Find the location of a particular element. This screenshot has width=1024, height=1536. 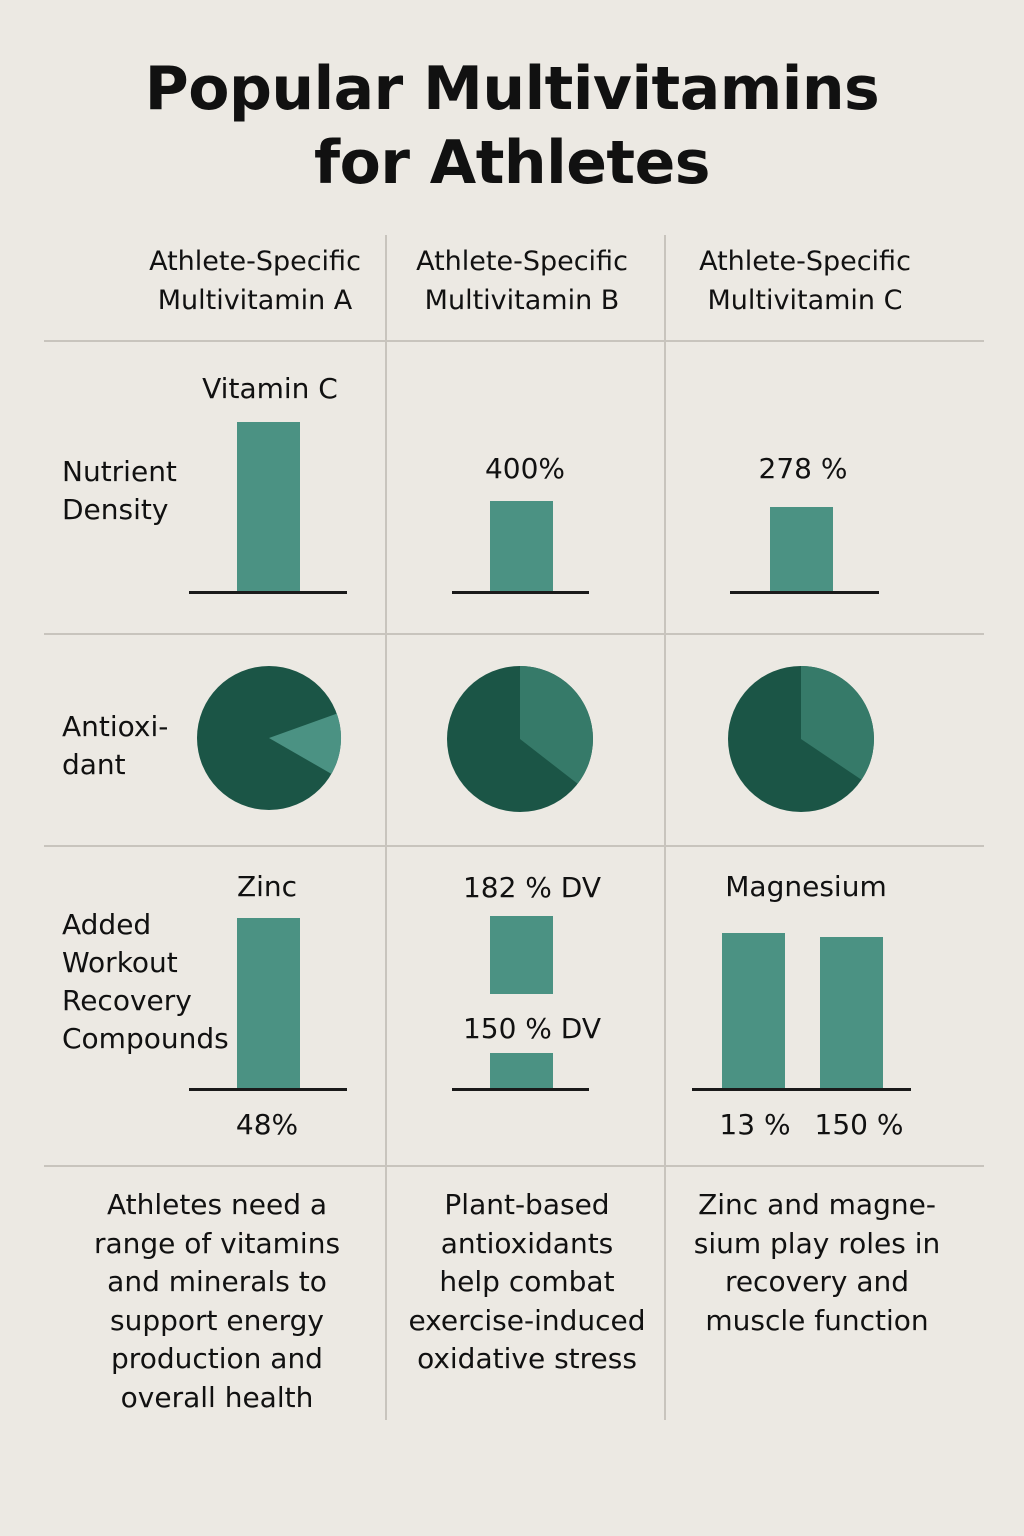

row-label-line: Added is located at coordinates (107, 924).